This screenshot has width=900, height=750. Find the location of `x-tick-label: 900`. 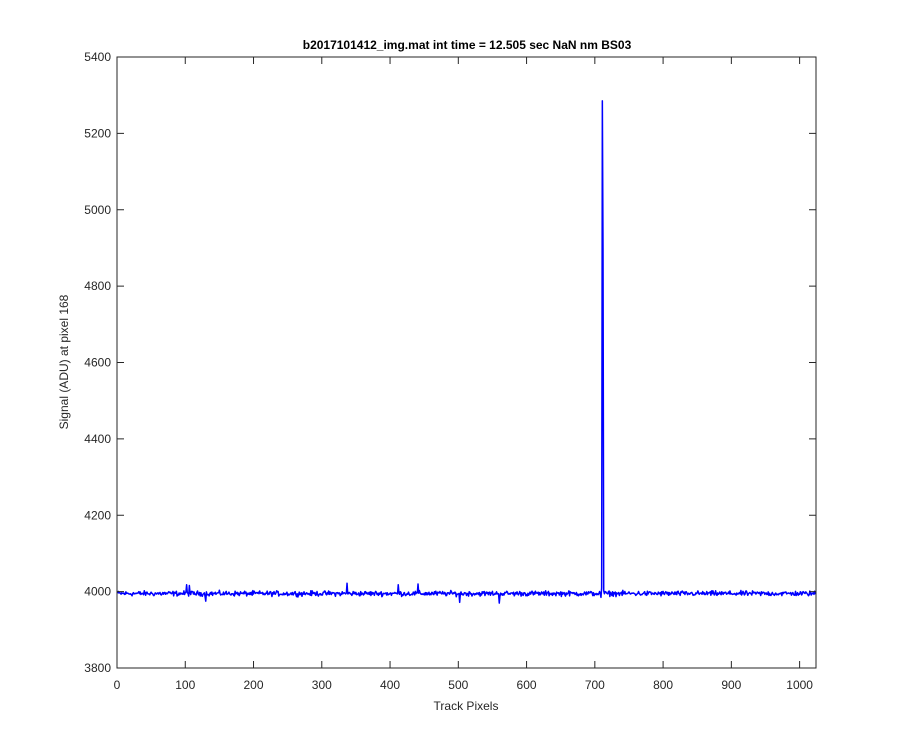

x-tick-label: 900 is located at coordinates (731, 685).